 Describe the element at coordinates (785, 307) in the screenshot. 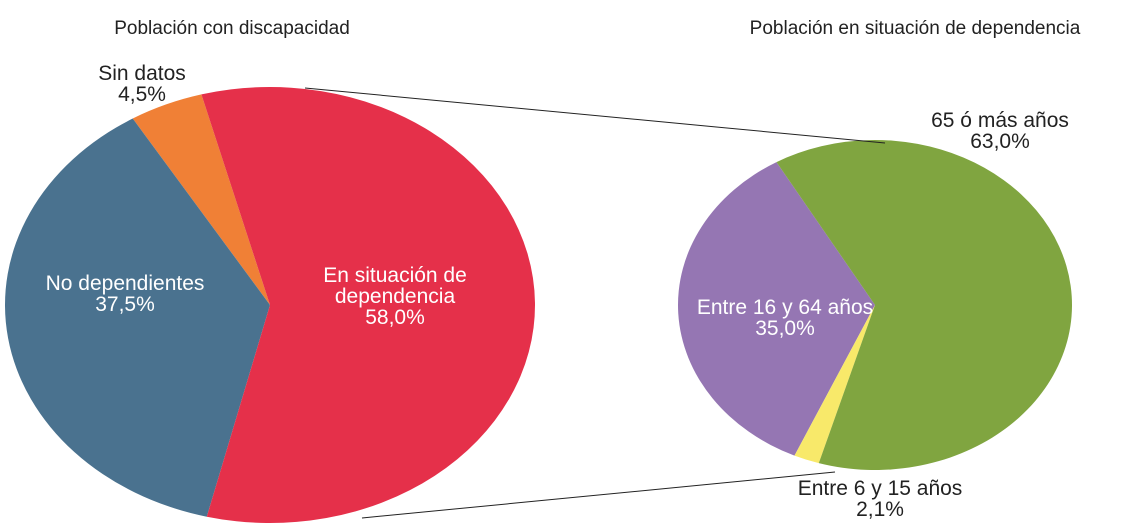

I see `slice-label: Entre 16 y 64 años` at that location.